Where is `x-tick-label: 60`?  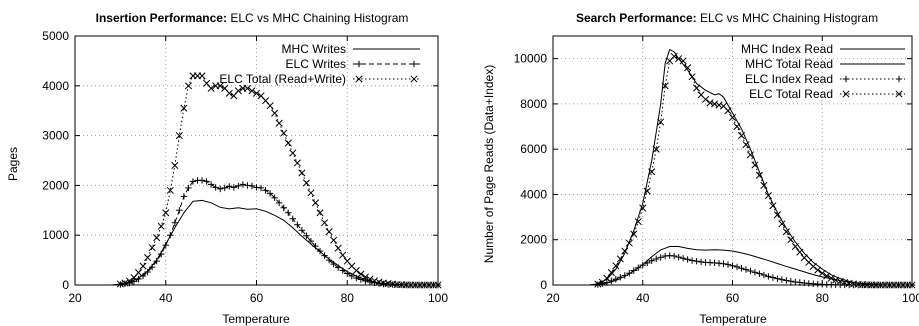
x-tick-label: 60 is located at coordinates (257, 298).